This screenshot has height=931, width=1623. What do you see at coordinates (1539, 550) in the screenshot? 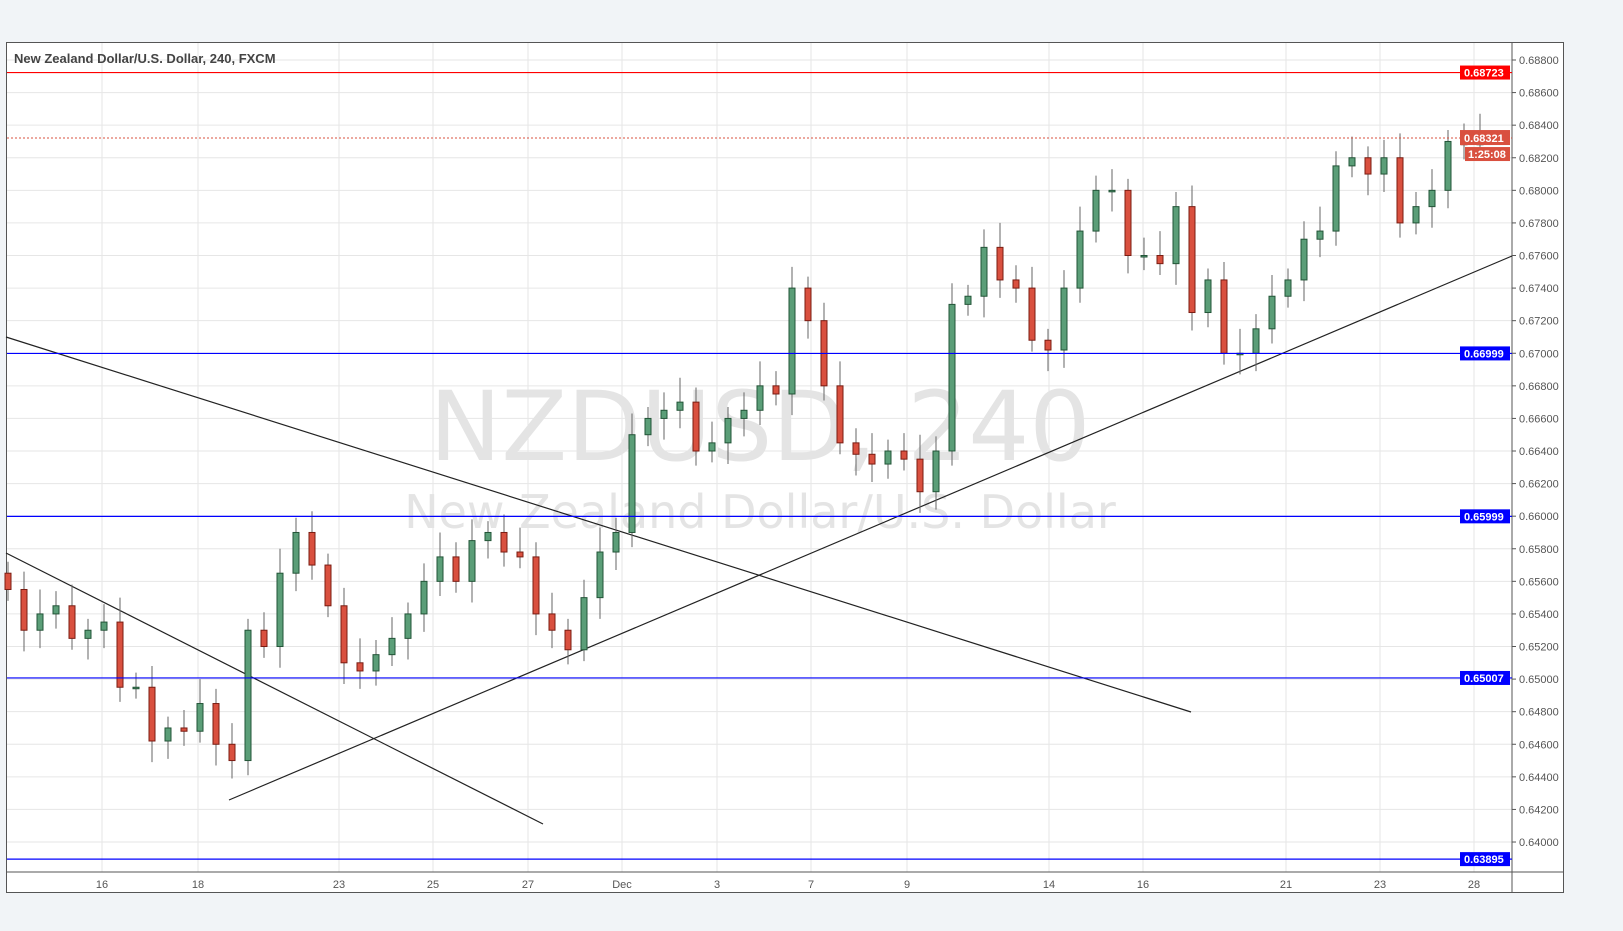
I see `y-tick-label: 0.65800` at bounding box center [1539, 550].